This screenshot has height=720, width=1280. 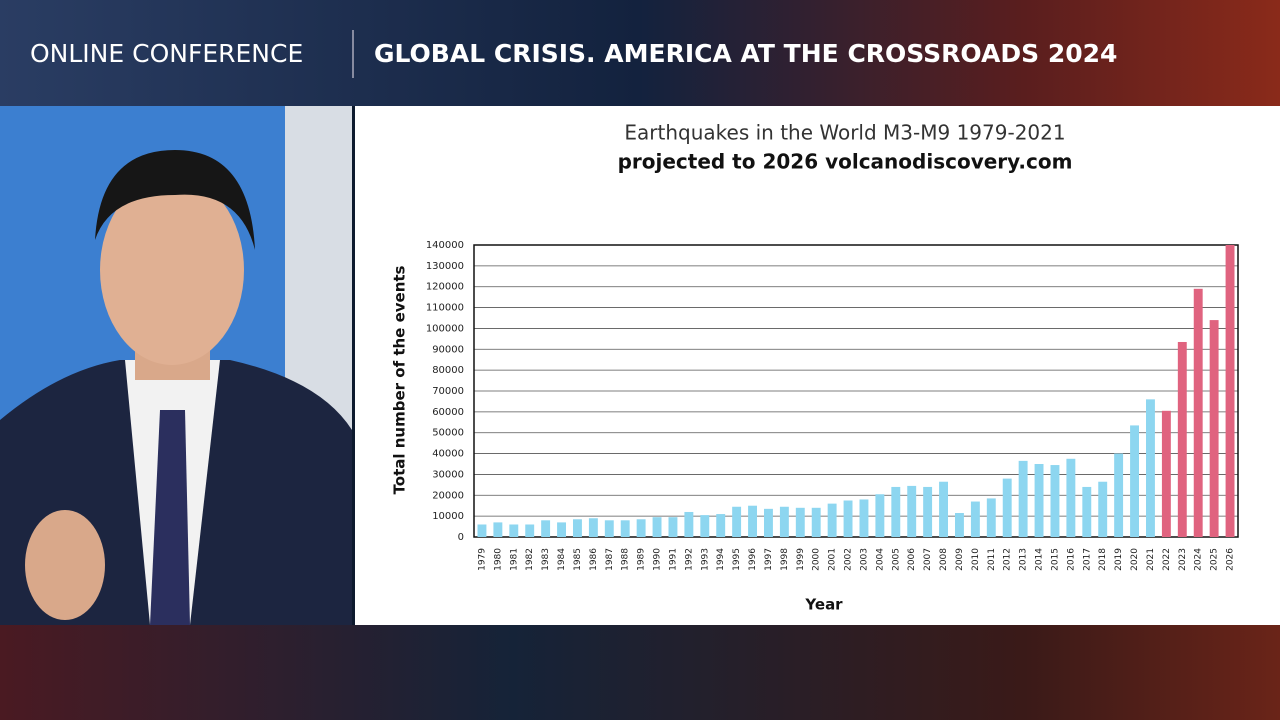 What do you see at coordinates (514, 559) in the screenshot?
I see `x-tick-label: 1981` at bounding box center [514, 559].